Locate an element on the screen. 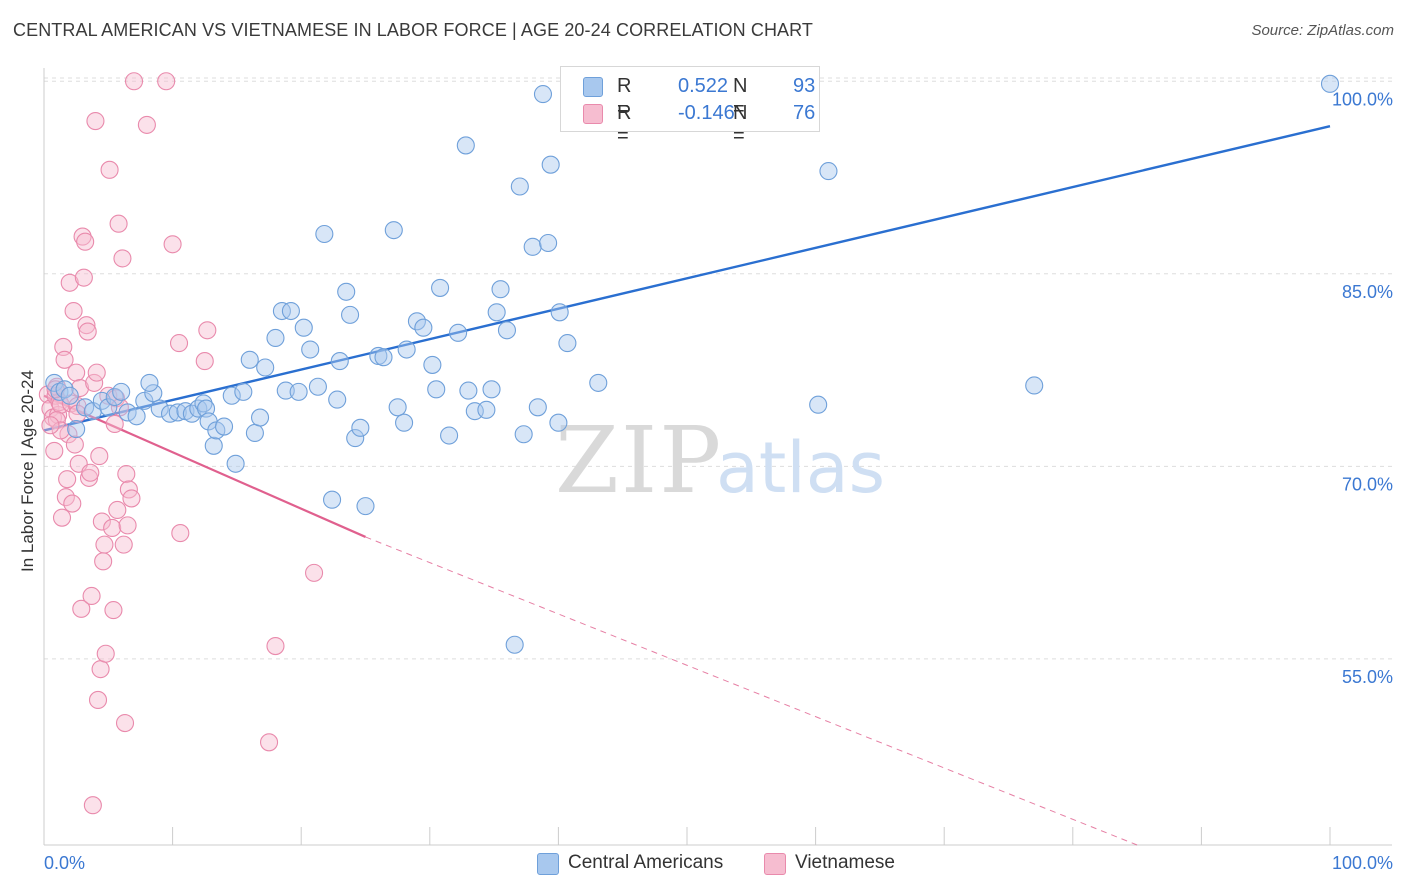  y-axis-label: In Labor Force | Age 20-24 is located at coordinates (27, 471).